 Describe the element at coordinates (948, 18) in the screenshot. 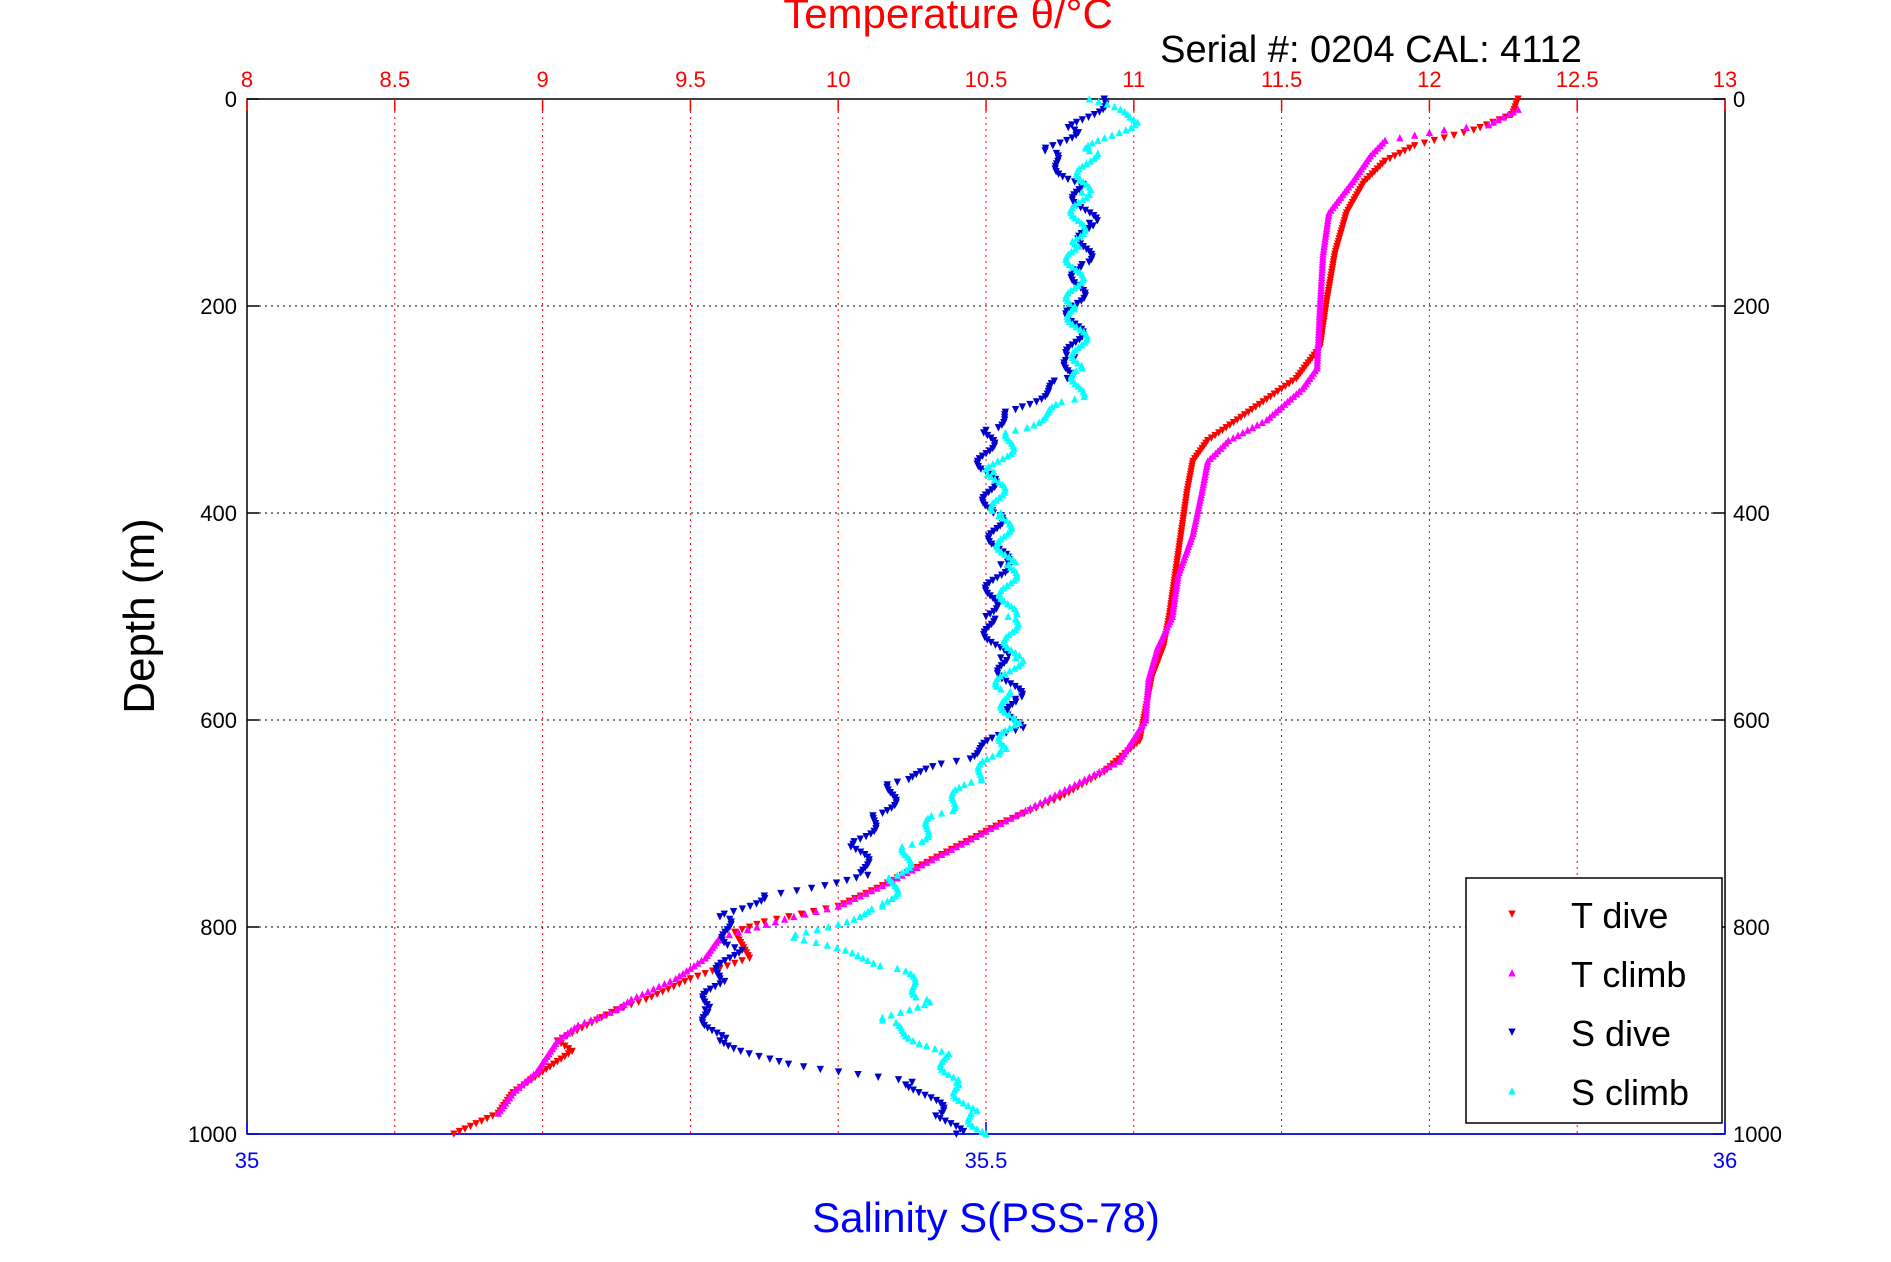

I see `temperature-axis-title: Temperature θ/°C` at that location.